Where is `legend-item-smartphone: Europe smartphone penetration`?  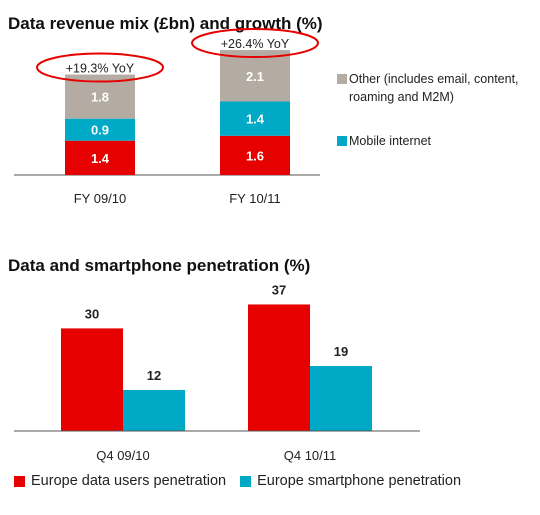 legend-item-smartphone: Europe smartphone penetration is located at coordinates (350, 481).